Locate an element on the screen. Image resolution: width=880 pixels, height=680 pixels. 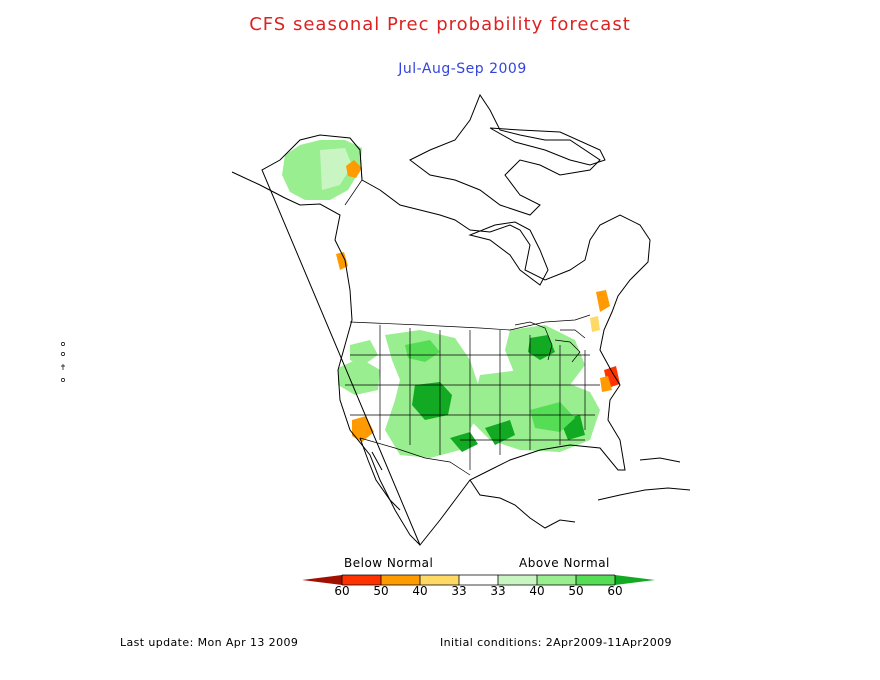
shade-texas-strong is located at coordinates (464, 442).